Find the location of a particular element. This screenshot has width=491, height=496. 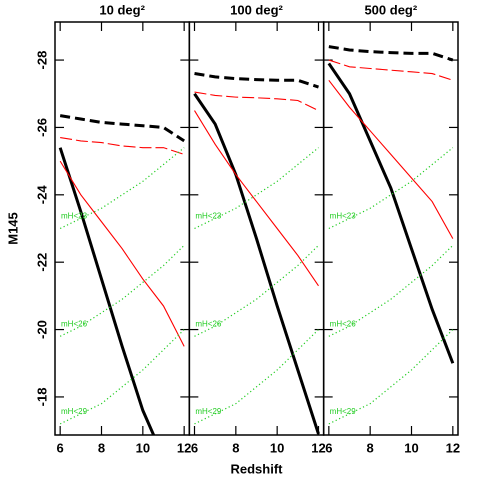

panel-title: 10 deg² is located at coordinates (122, 9).